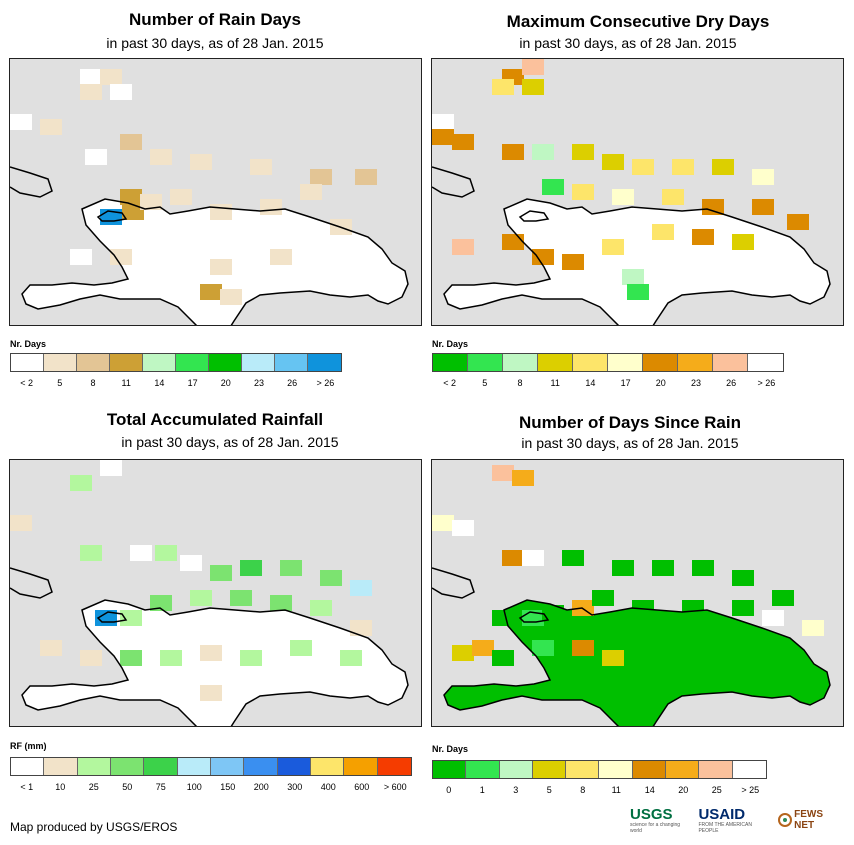 Image resolution: width=854 pixels, height=845 pixels. I want to click on legend-tick-label: 11, so click(126, 383).